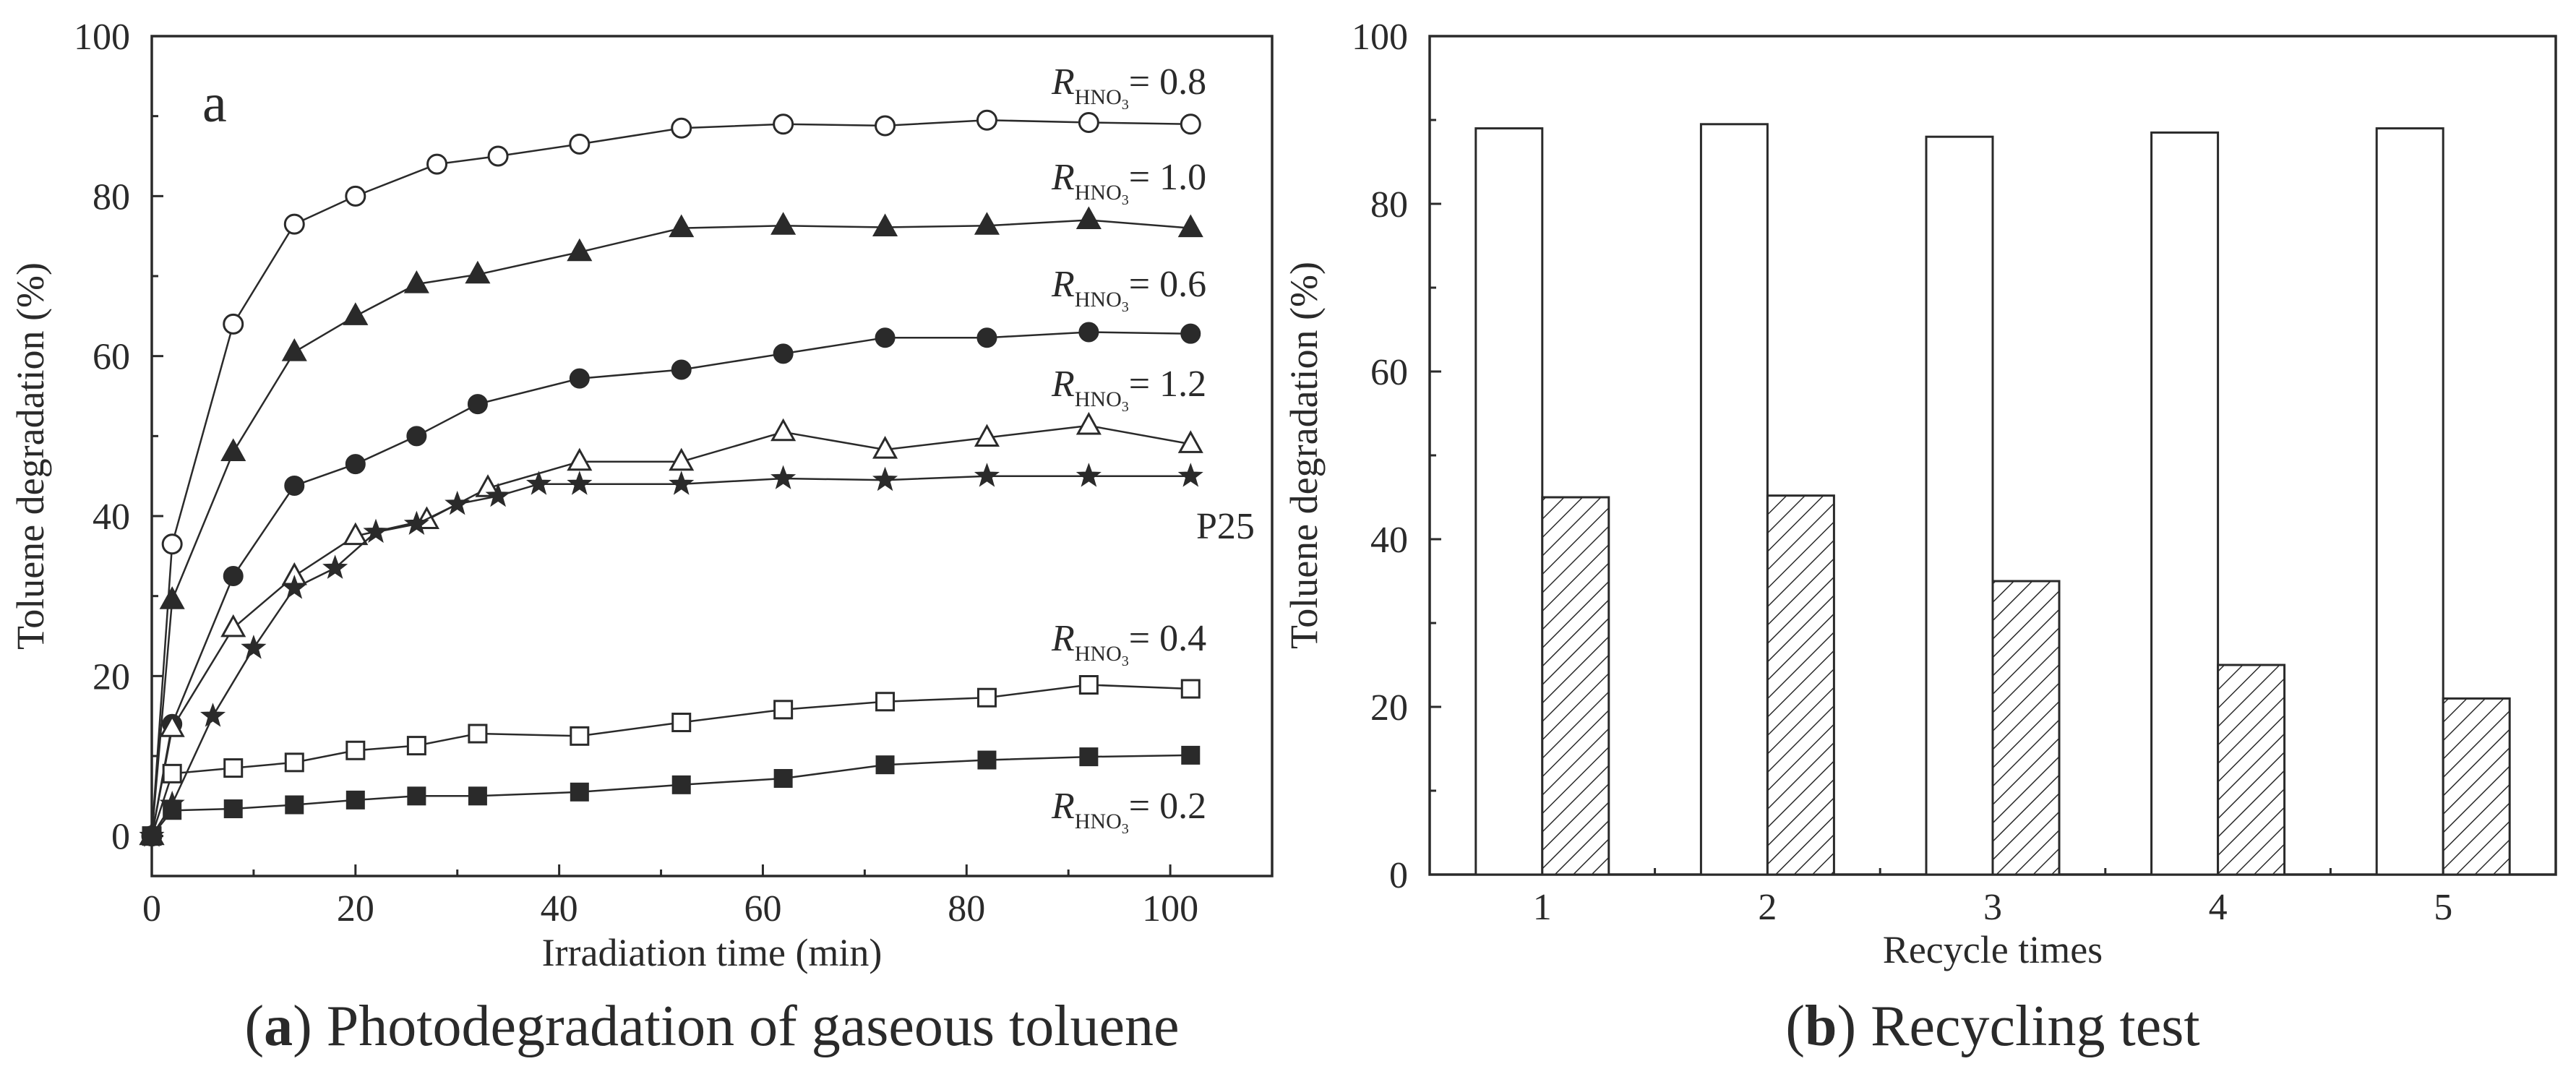 The image size is (2576, 1082). Describe the element at coordinates (31, 456) in the screenshot. I see `panel-a-y-axis-label: Toluene degradation (%)` at that location.